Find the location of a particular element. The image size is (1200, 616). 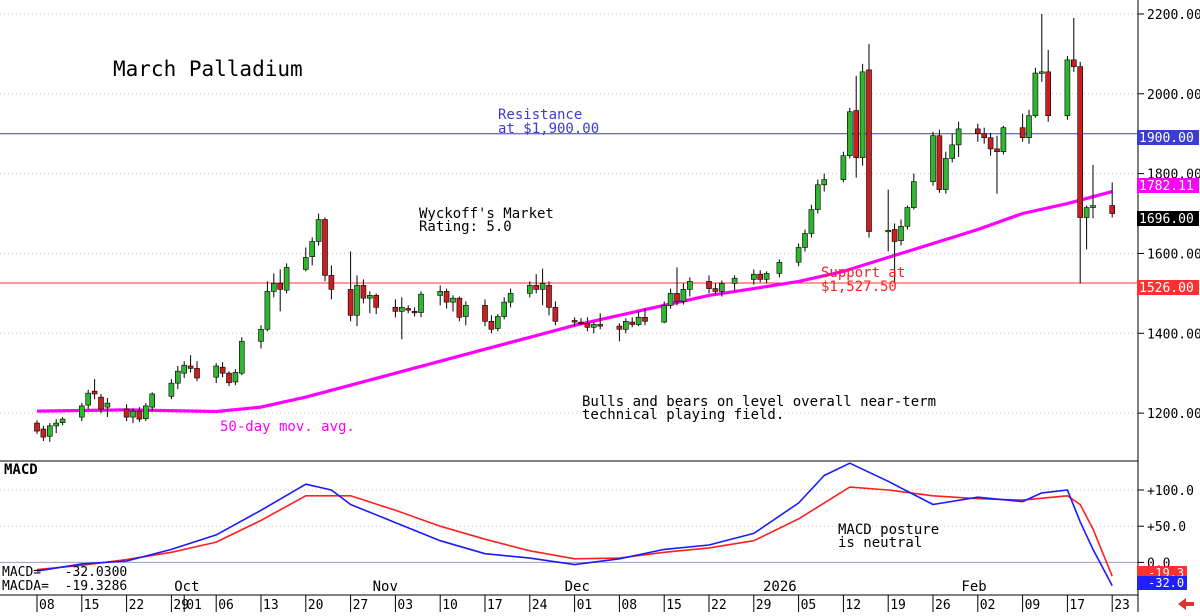

chart-title: March Palladium is located at coordinates (208, 69).